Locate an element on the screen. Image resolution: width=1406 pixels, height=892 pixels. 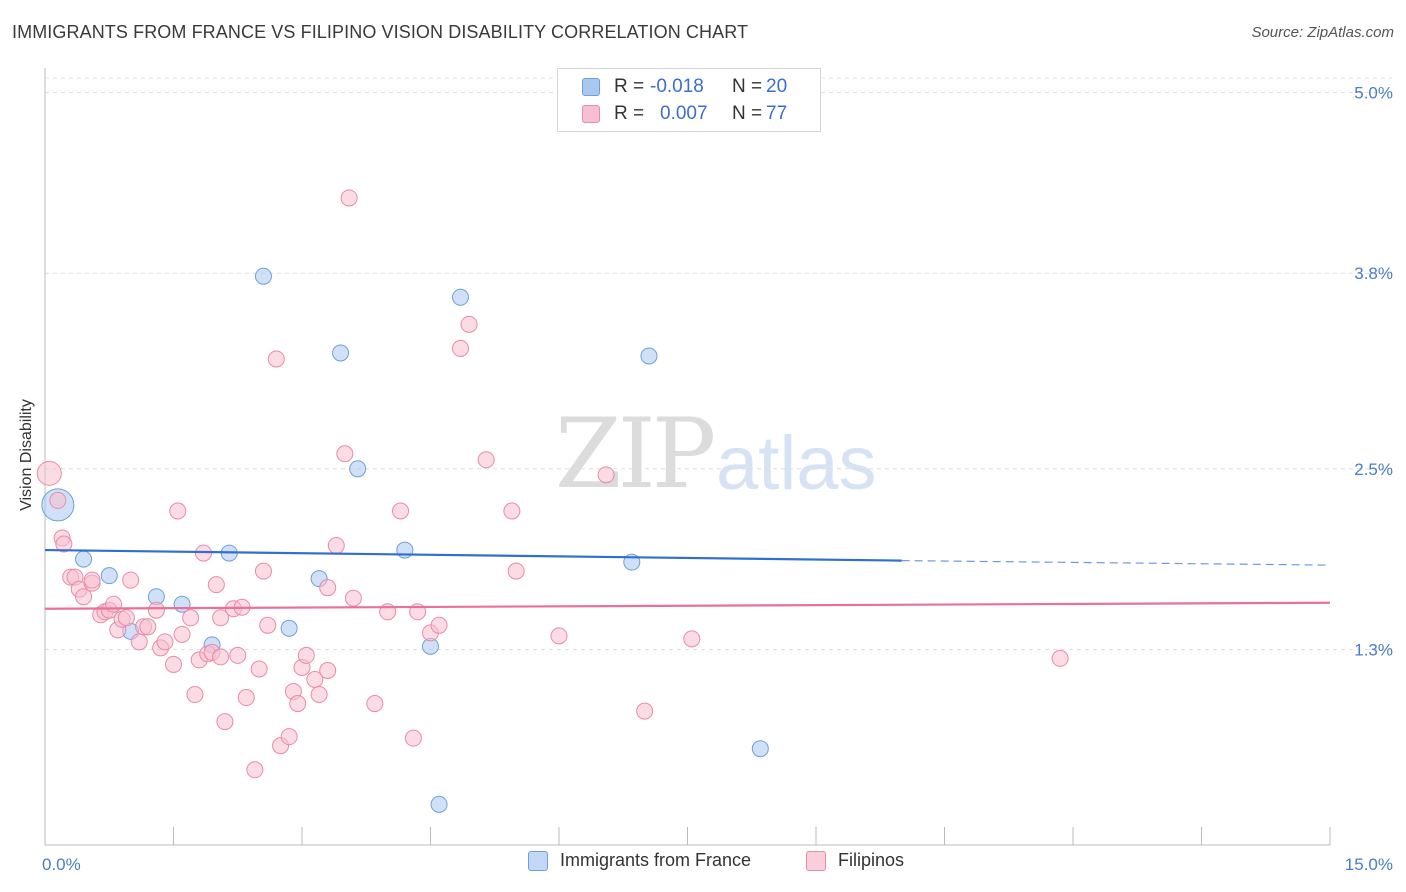
y-tick-label: 1.3% is located at coordinates (1373, 649).